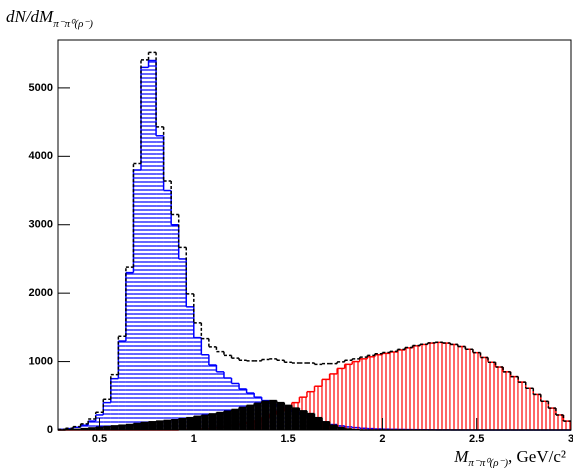 The height and width of the screenshot is (468, 573). I want to click on x-axis-label: Mπ⁻π⁰(ρ⁻), GeV/c², so click(509, 457).